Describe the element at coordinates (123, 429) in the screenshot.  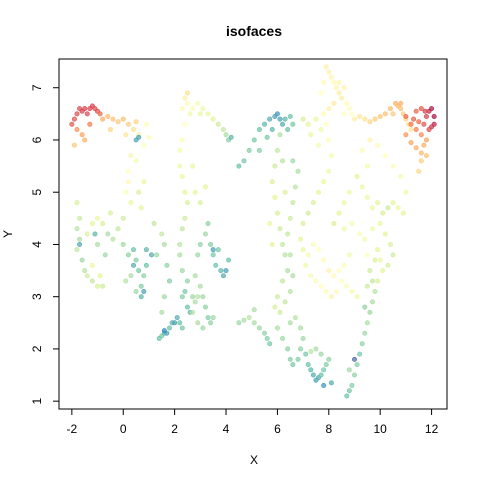
I see `x-tick-label-1: 0` at that location.